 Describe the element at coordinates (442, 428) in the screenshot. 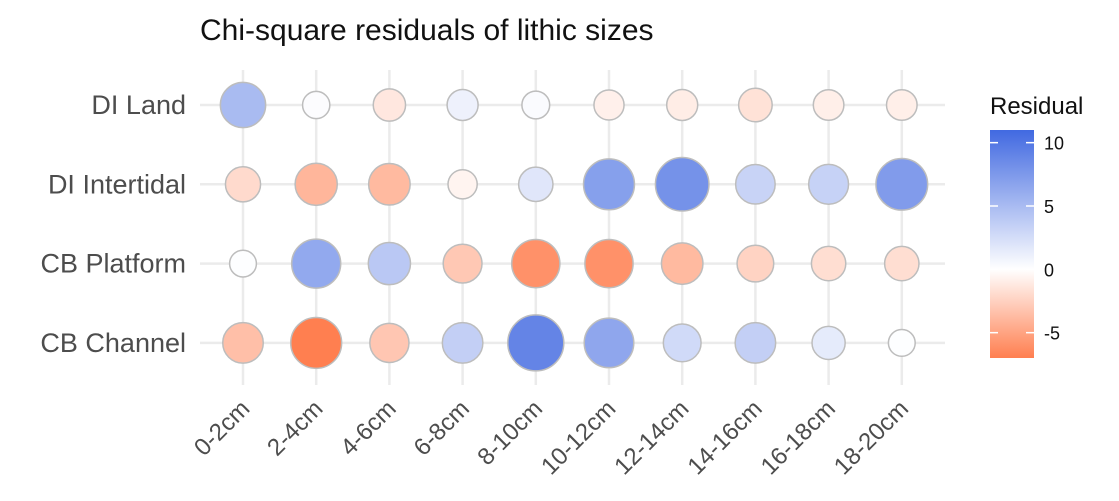

I see `x-label-6-8cm: 6-8cm` at that location.